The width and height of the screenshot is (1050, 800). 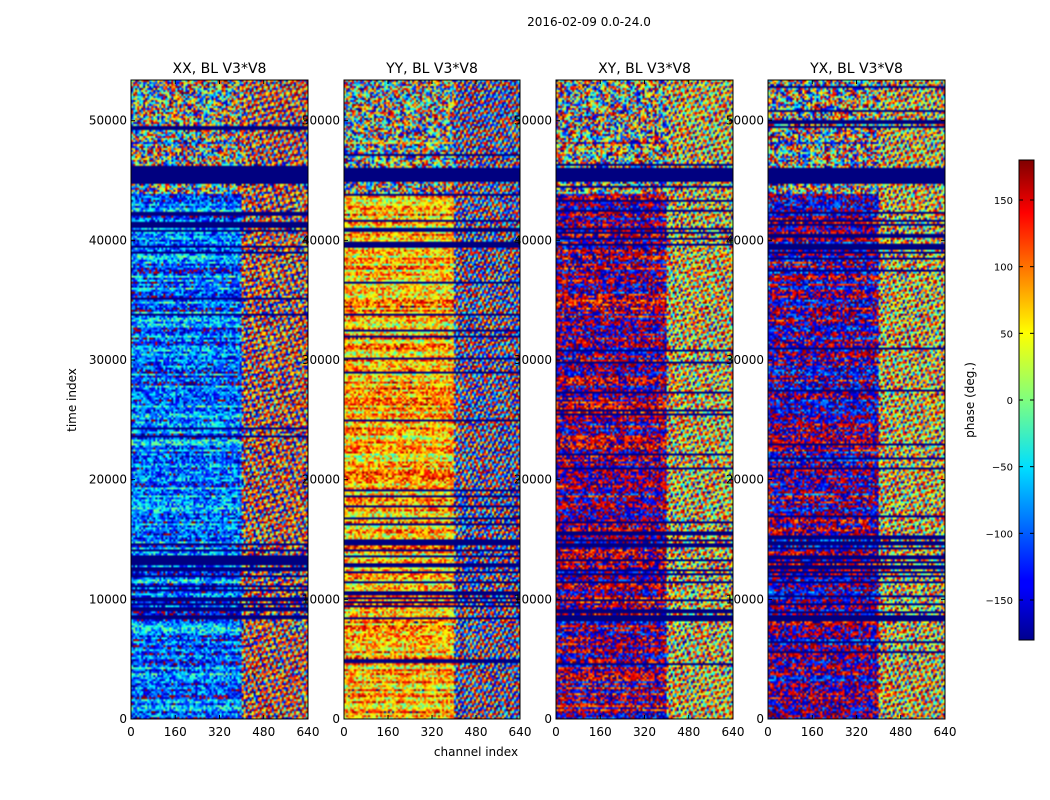 What do you see at coordinates (308, 732) in the screenshot?
I see `x-tick-label-0-4: 640` at bounding box center [308, 732].